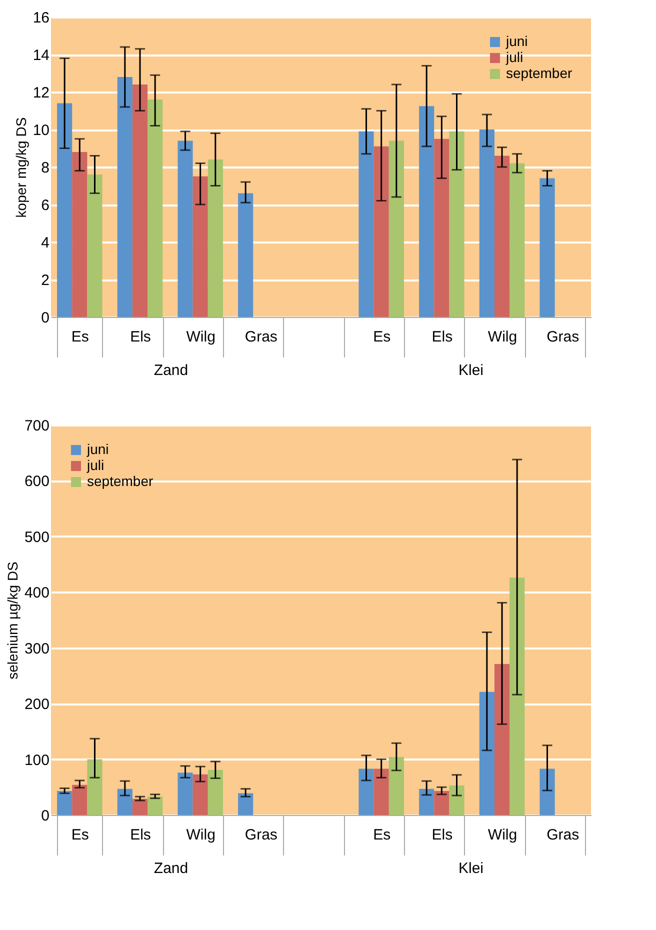 The image size is (656, 930). What do you see at coordinates (45, 280) in the screenshot?
I see `y-tick-label: 2` at bounding box center [45, 280].